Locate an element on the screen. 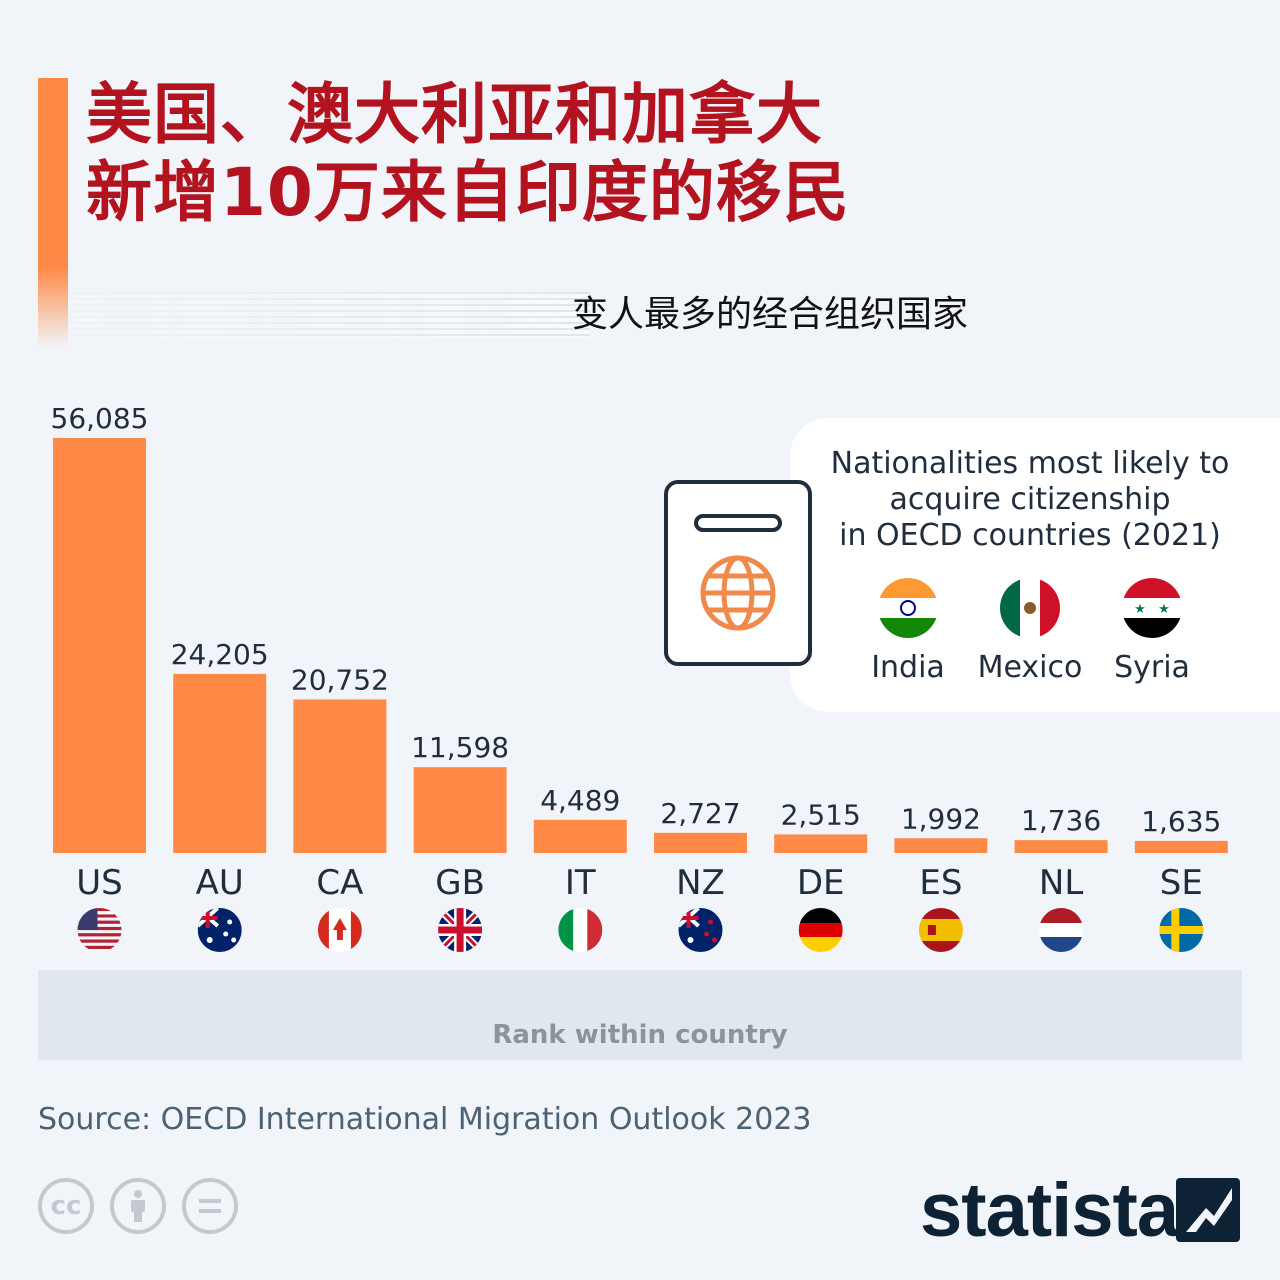  flag-nl-icon is located at coordinates (1061, 930).